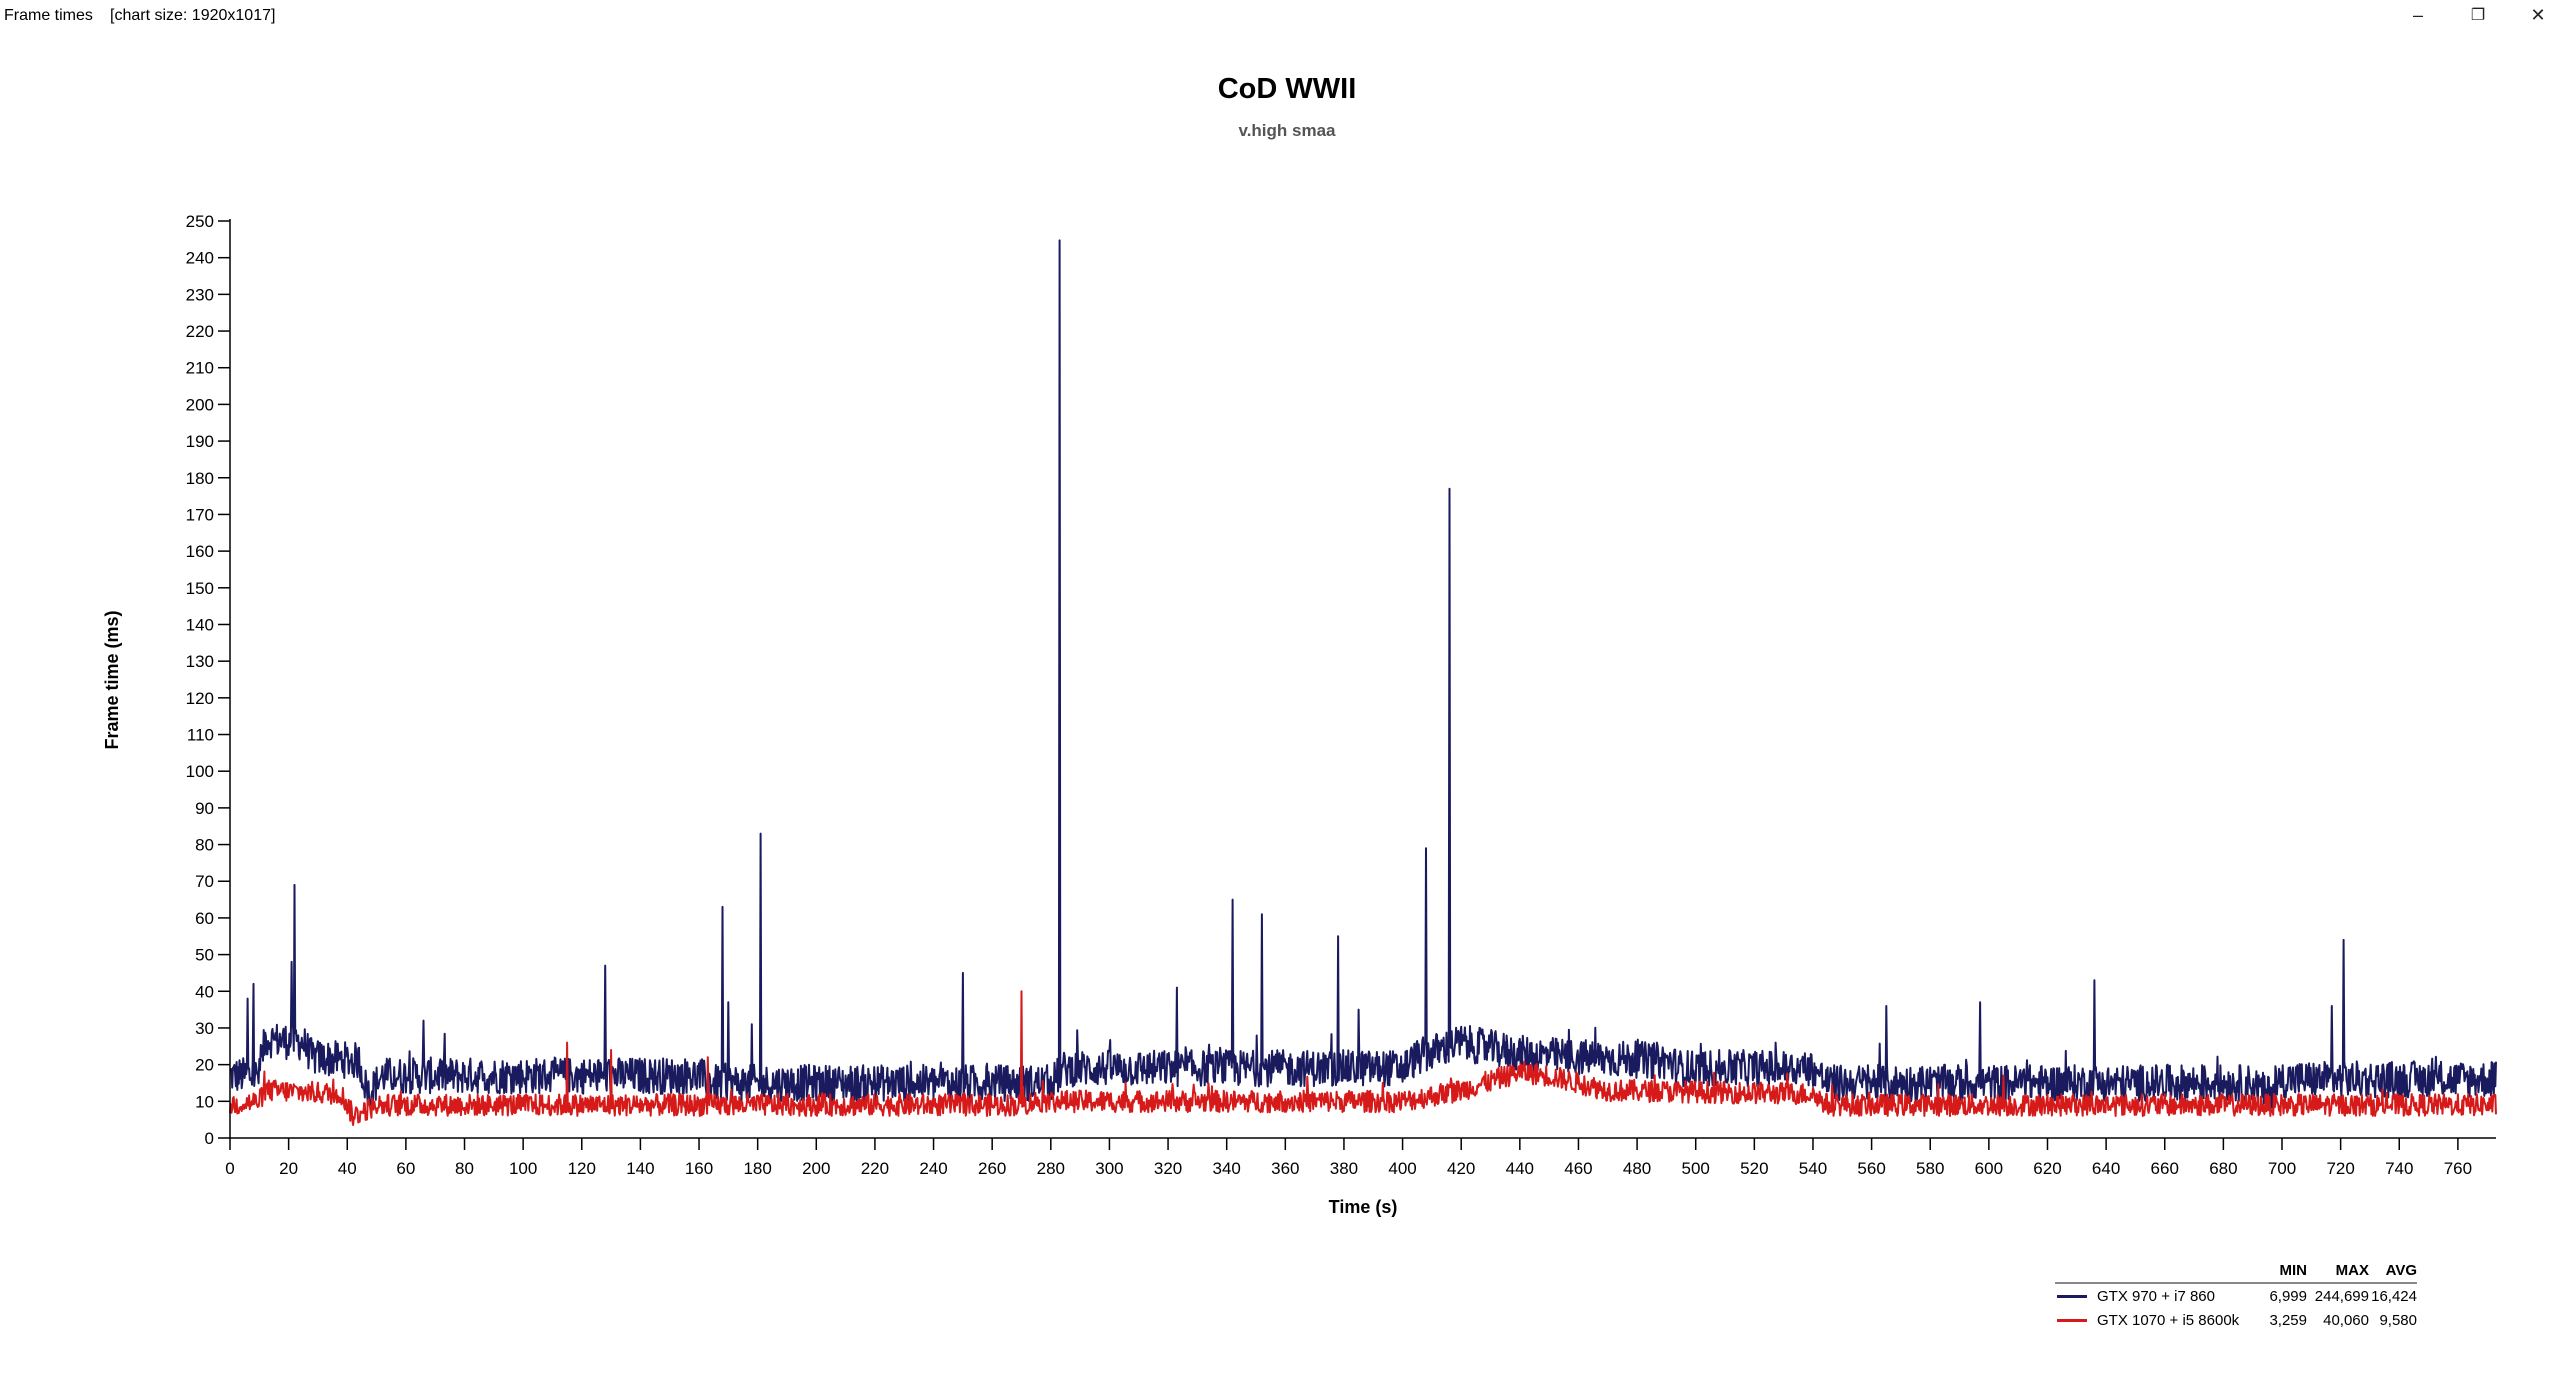  Describe the element at coordinates (2346, 1320) in the screenshot. I see `legend-max: 40,060` at that location.